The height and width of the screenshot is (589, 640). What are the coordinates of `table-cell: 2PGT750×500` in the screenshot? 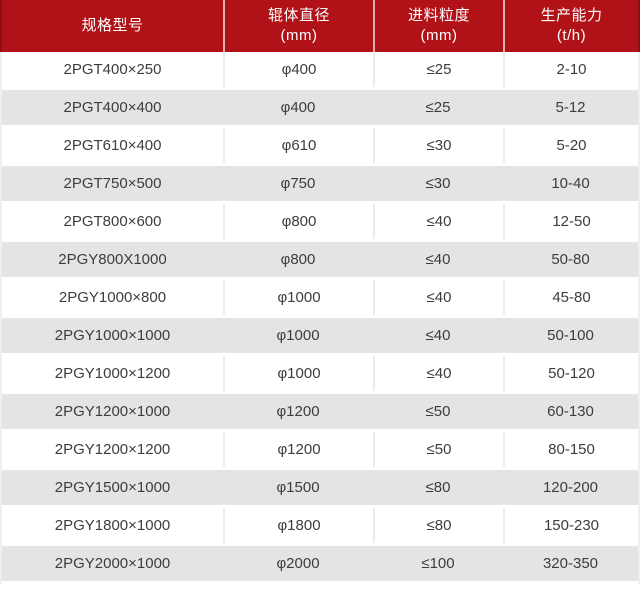 It's located at (112, 183).